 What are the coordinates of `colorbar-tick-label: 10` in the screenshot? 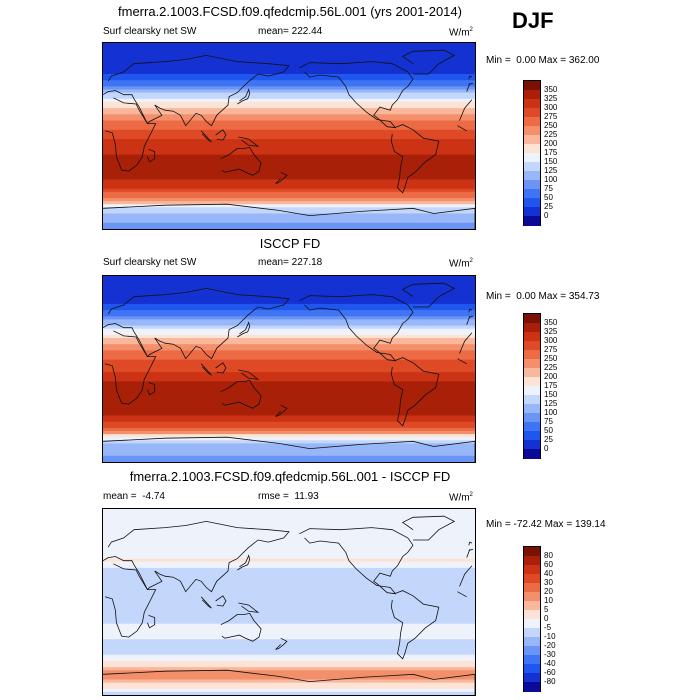 It's located at (548, 600).